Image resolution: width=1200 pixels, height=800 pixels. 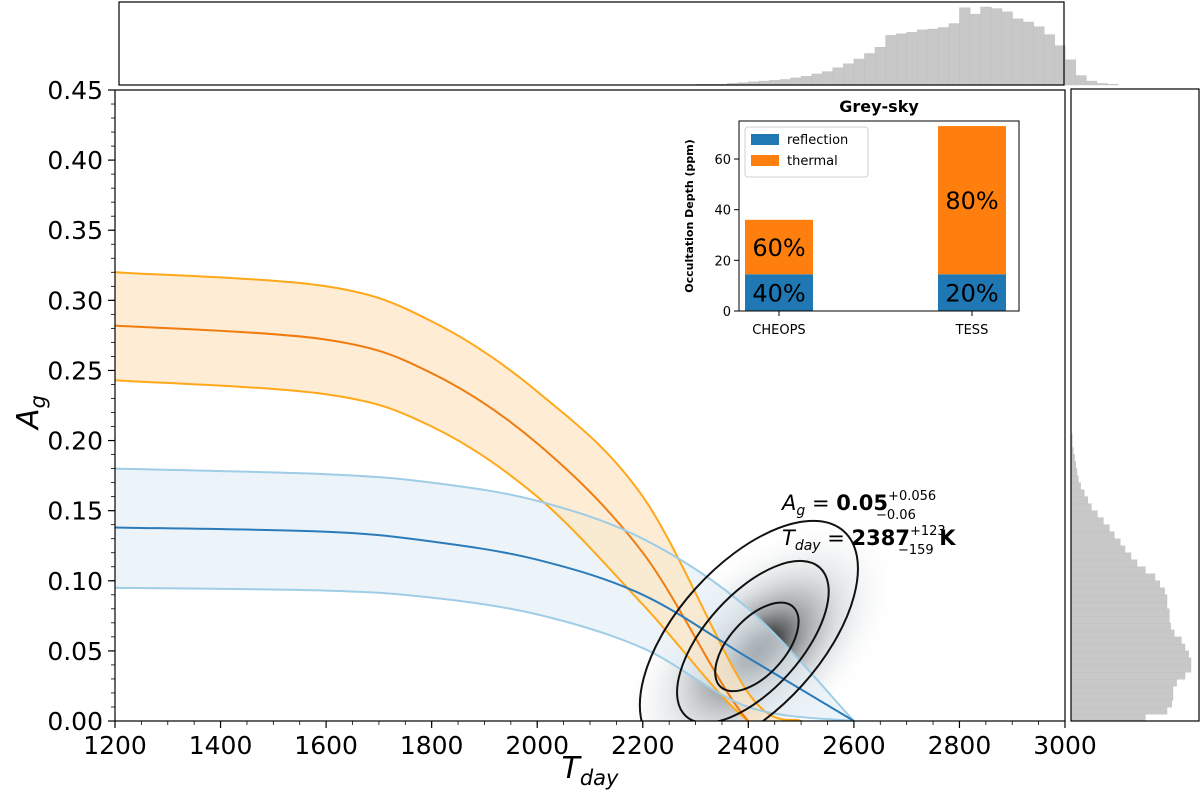 I want to click on inset-pct-cheops-thermal: 60%, so click(x=778, y=248).